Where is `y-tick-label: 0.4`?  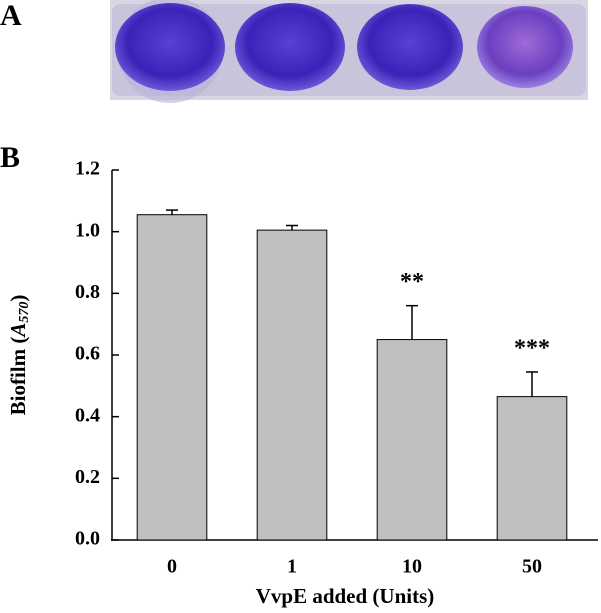 y-tick-label: 0.4 is located at coordinates (87, 415).